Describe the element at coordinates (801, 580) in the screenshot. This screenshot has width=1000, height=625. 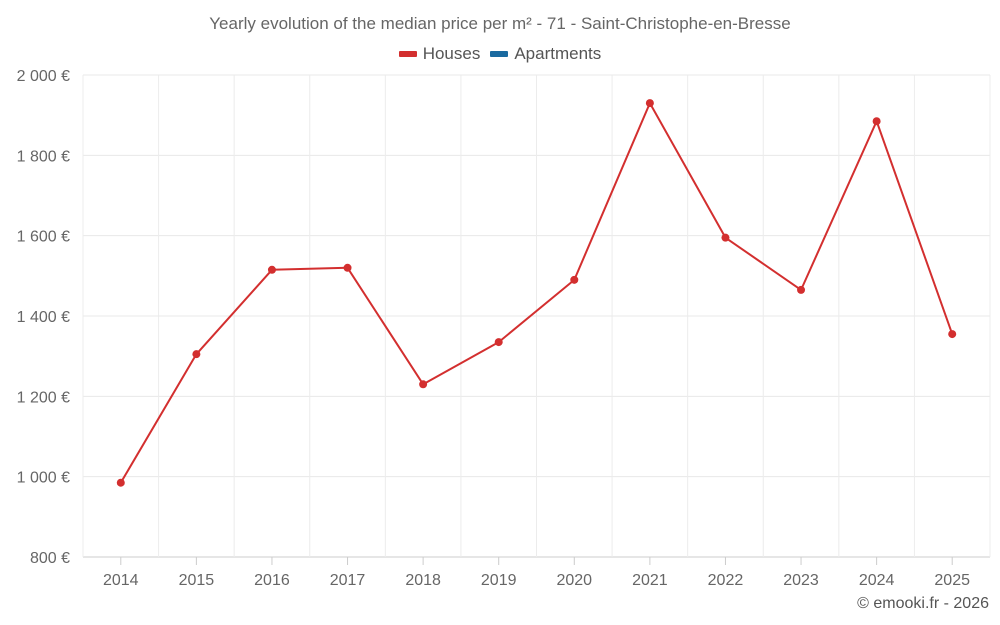
I see `x-tick-label: 2023` at that location.